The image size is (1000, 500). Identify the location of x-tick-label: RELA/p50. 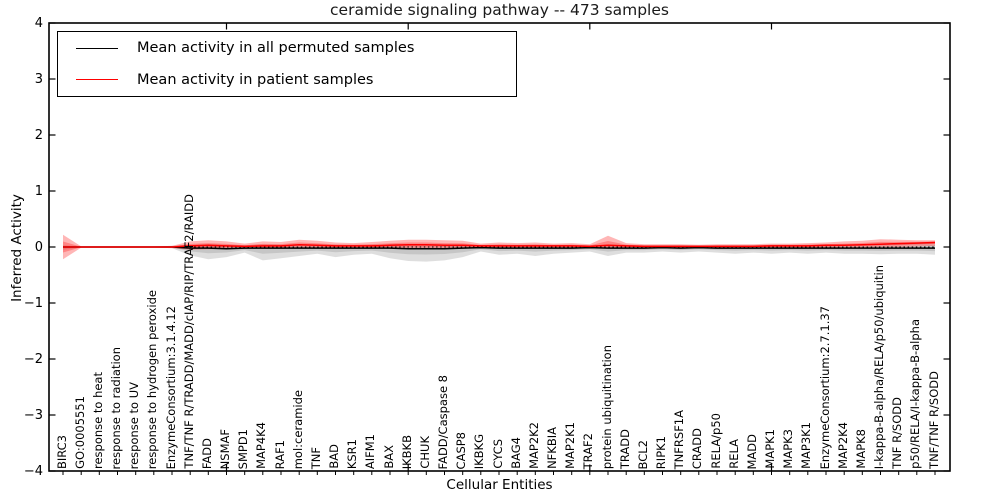
(715, 441).